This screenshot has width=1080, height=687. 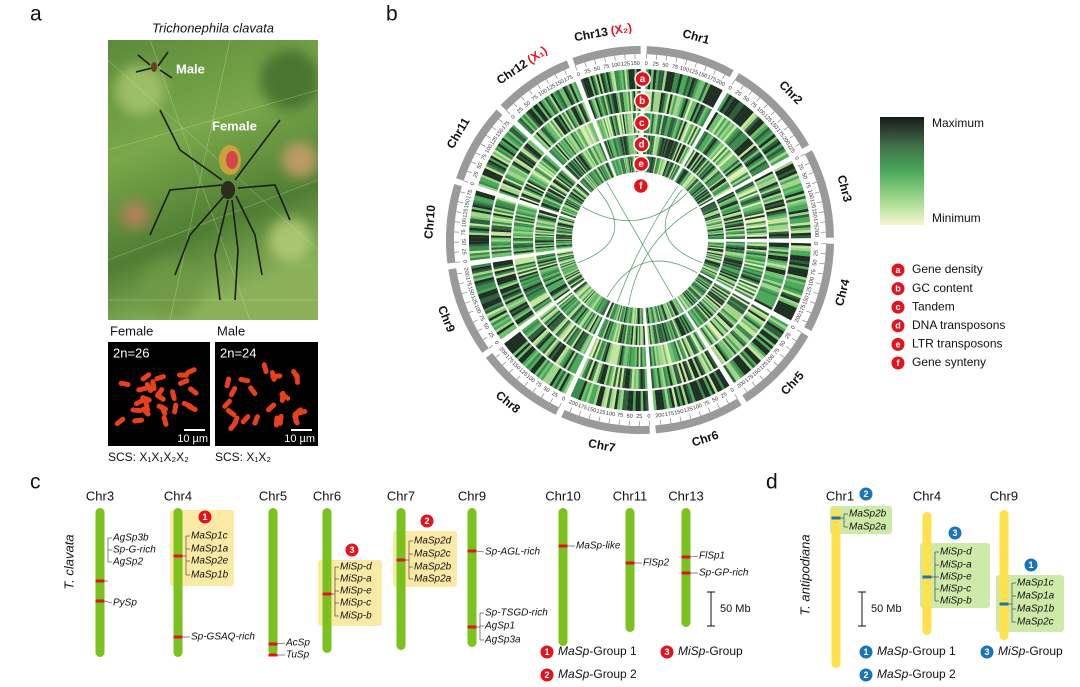 I want to click on synteny-link, so click(x=634, y=207).